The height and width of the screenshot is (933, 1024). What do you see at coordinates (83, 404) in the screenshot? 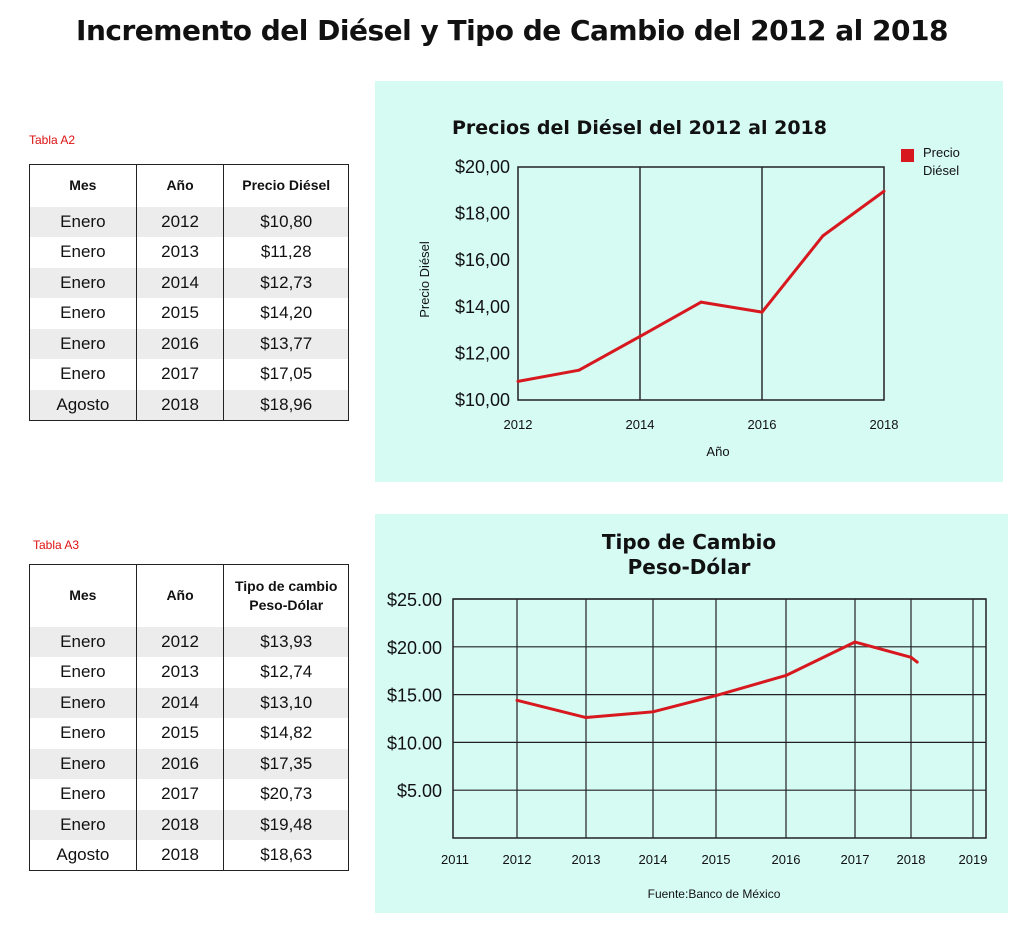
I see `cell-mes: Agosto` at bounding box center [83, 404].